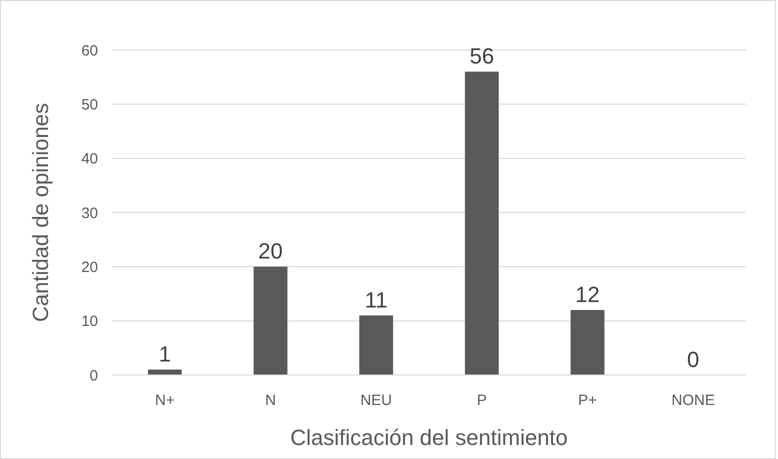  What do you see at coordinates (270, 251) in the screenshot?
I see `data-label: 20` at bounding box center [270, 251].